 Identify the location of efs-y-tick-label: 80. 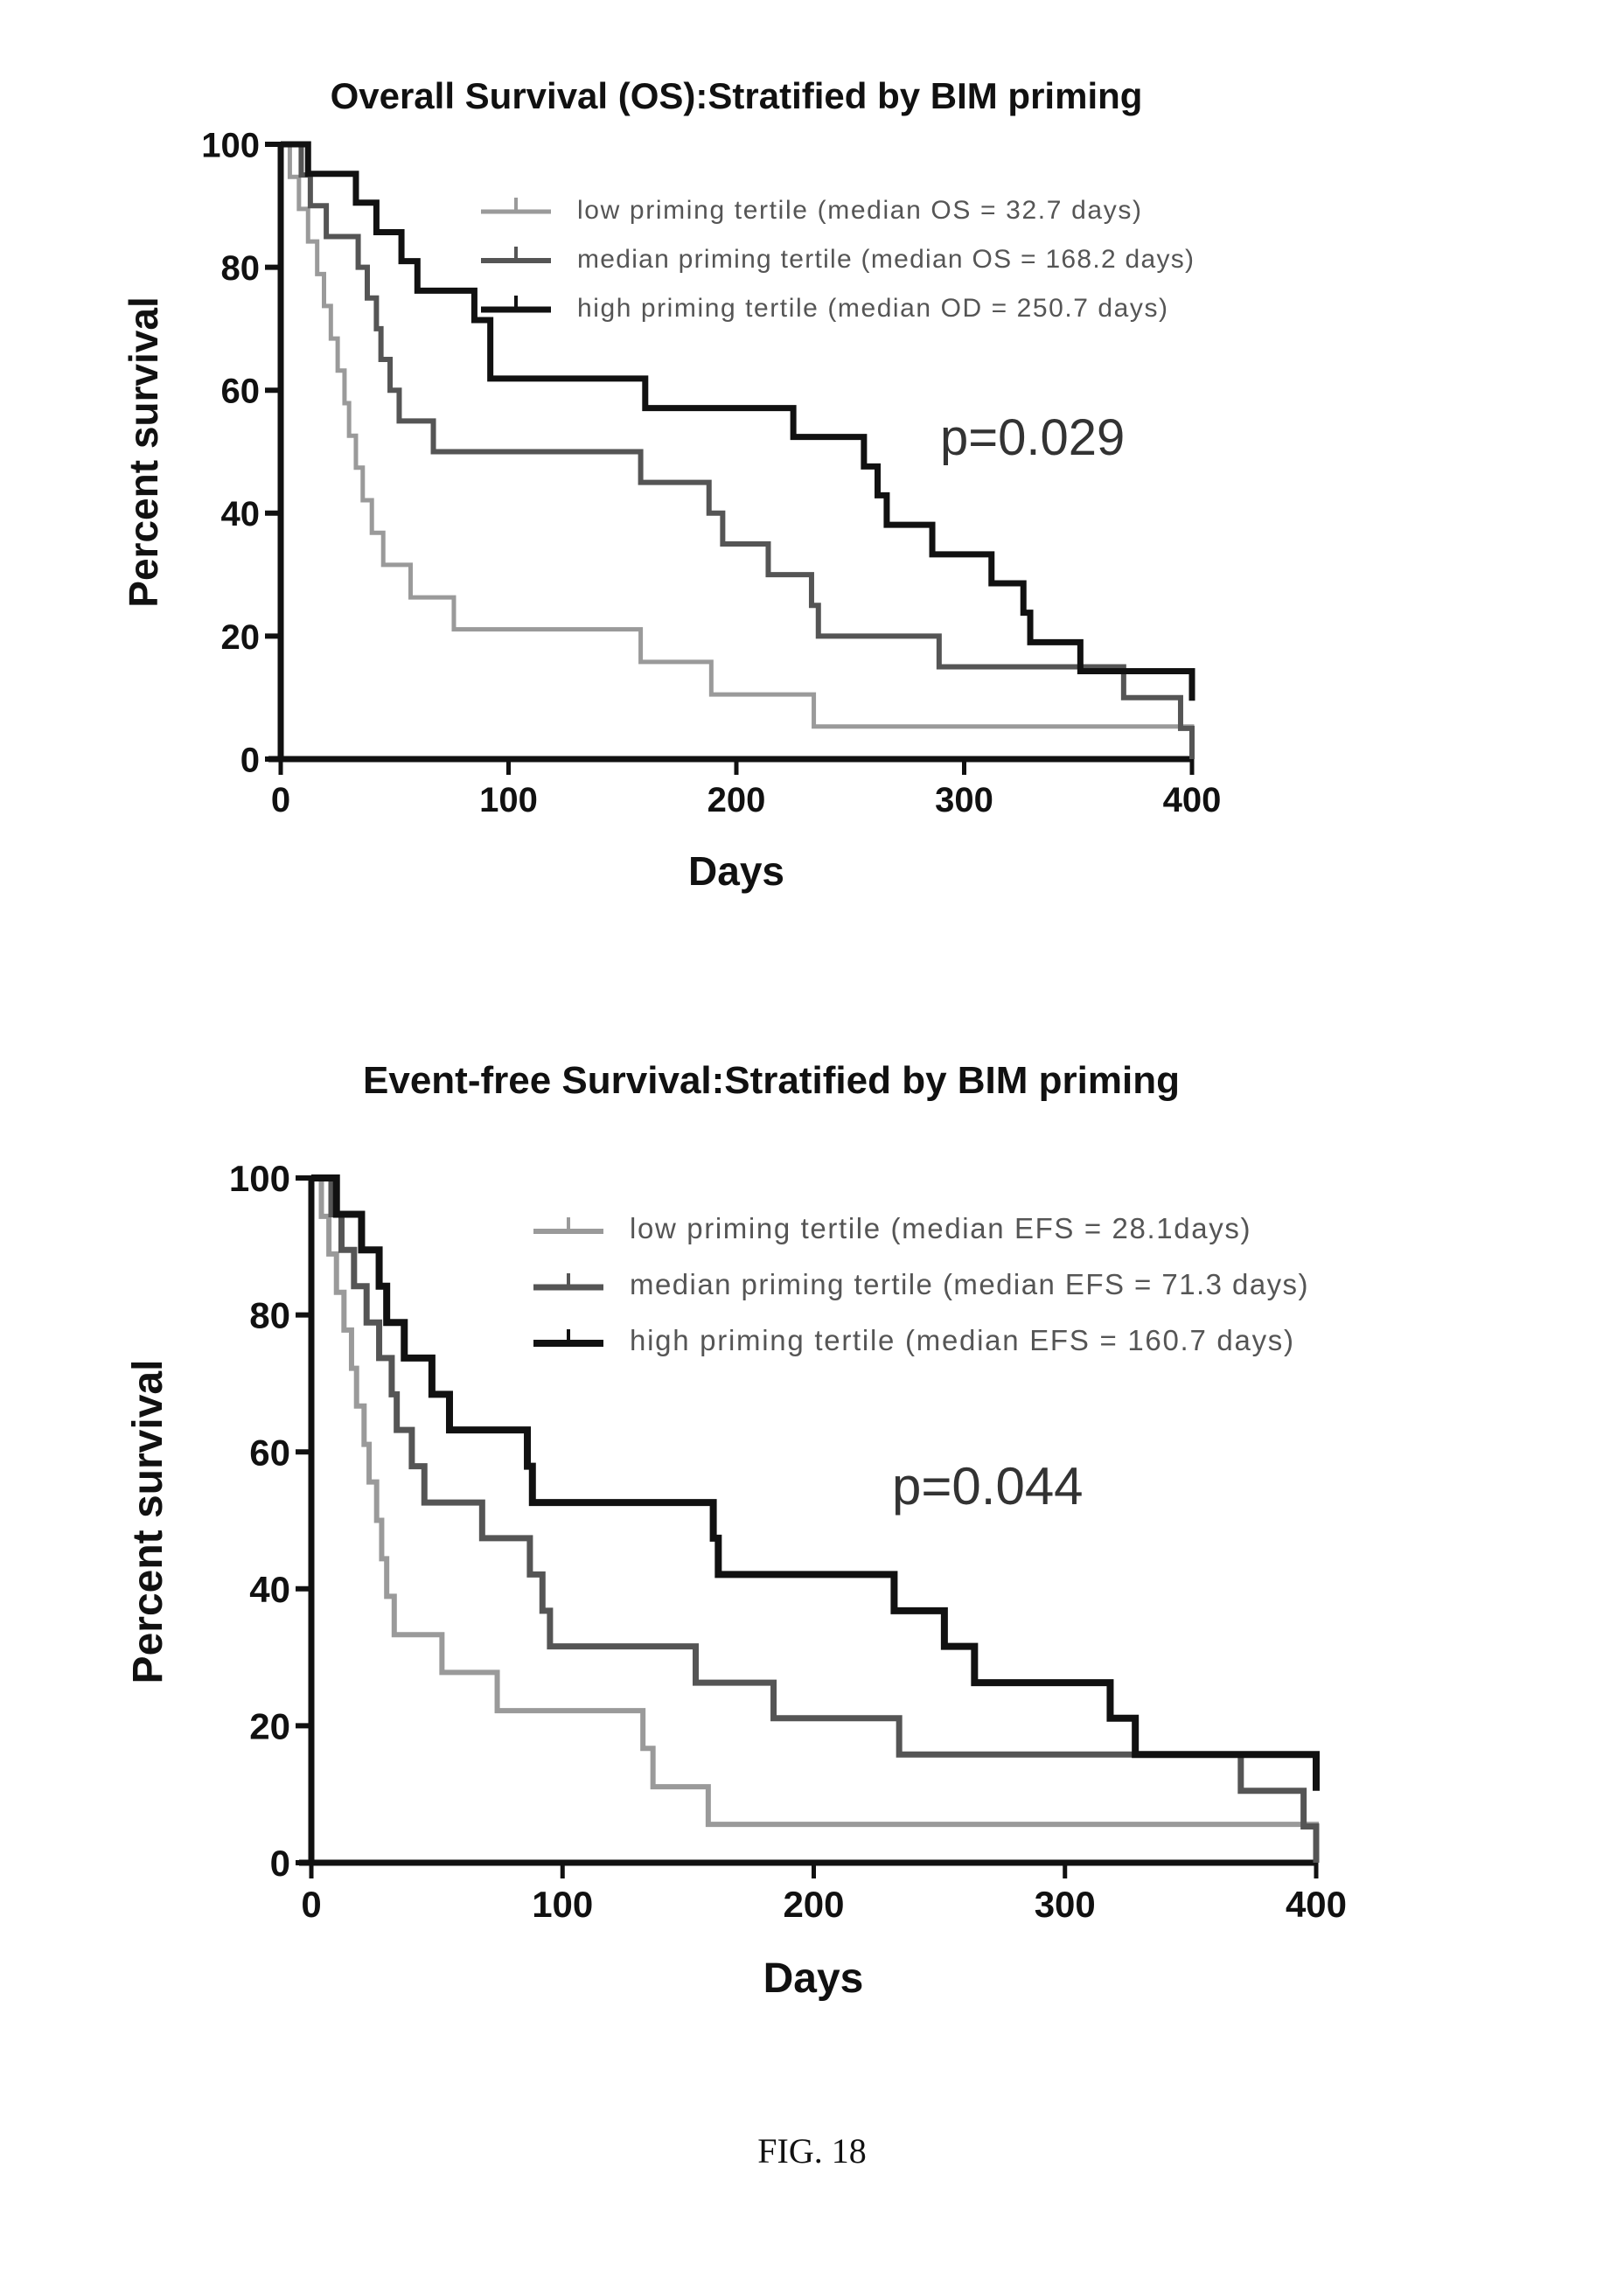
(269, 1315).